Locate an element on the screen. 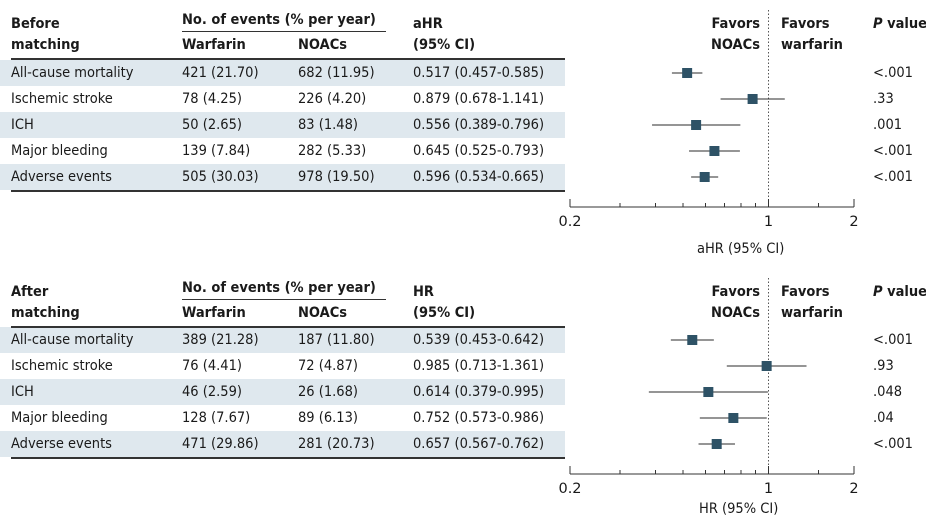 The width and height of the screenshot is (926, 519). warfarin-events: 389 (21.28) is located at coordinates (220, 340).